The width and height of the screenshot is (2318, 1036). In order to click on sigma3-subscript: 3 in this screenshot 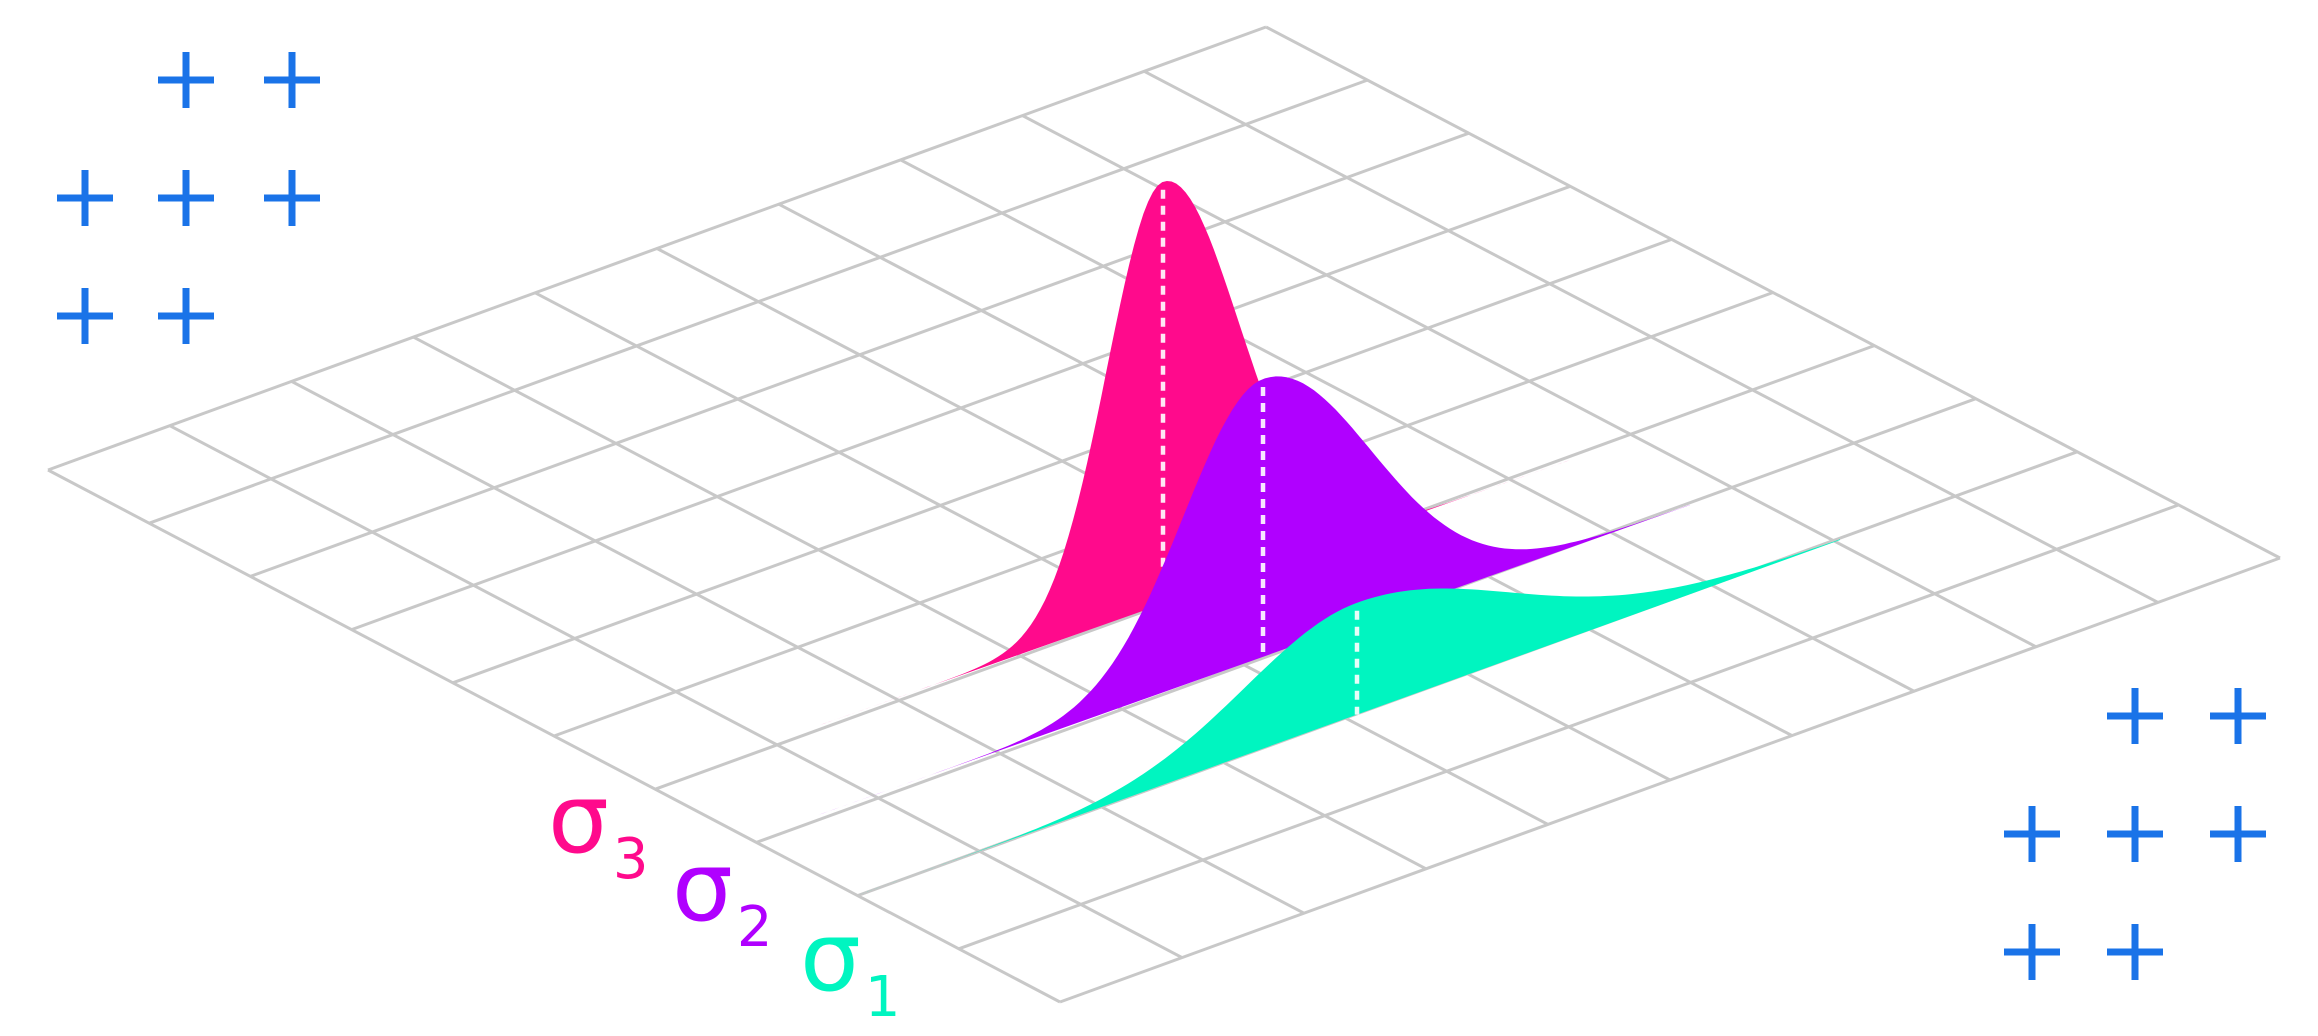, I will do `click(631, 859)`.